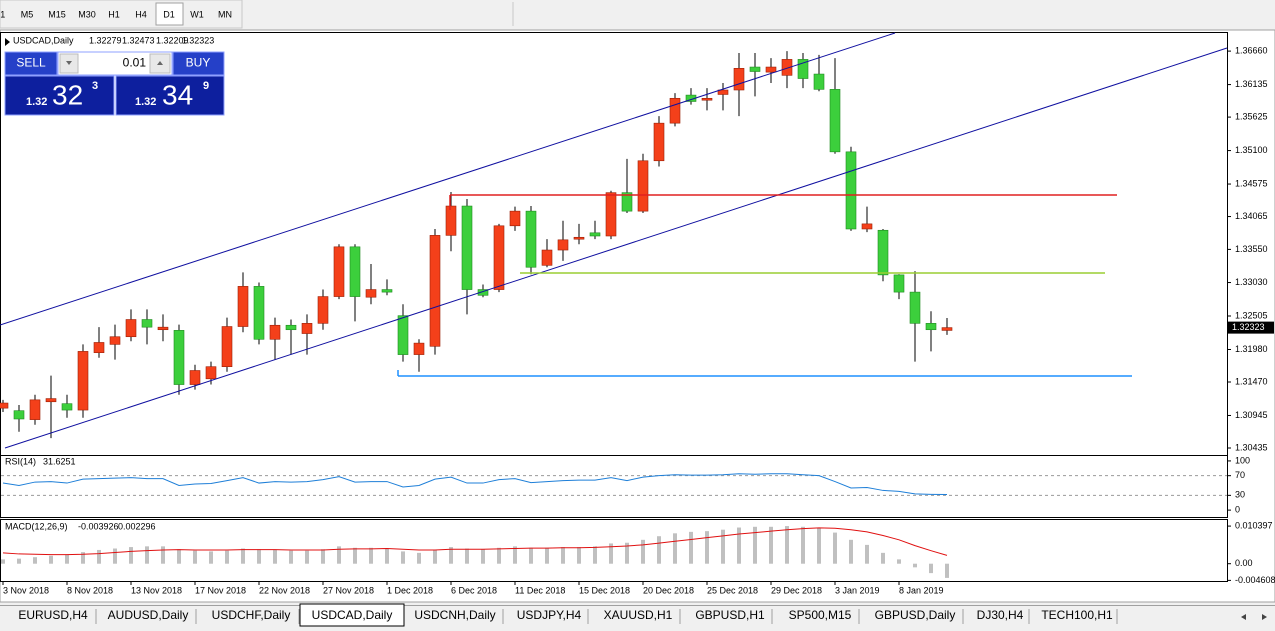  What do you see at coordinates (1077, 615) in the screenshot?
I see `tab-label: TECH100,H1` at bounding box center [1077, 615].